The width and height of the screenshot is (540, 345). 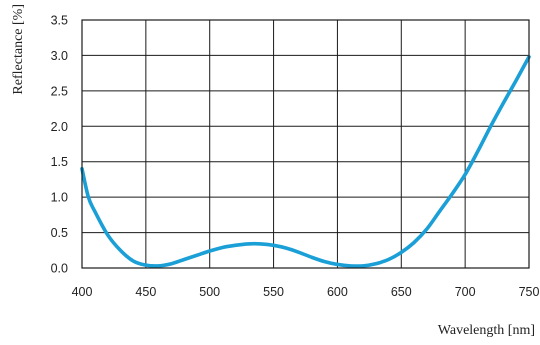 What do you see at coordinates (59, 269) in the screenshot?
I see `y-tick-label: 0.0` at bounding box center [59, 269].